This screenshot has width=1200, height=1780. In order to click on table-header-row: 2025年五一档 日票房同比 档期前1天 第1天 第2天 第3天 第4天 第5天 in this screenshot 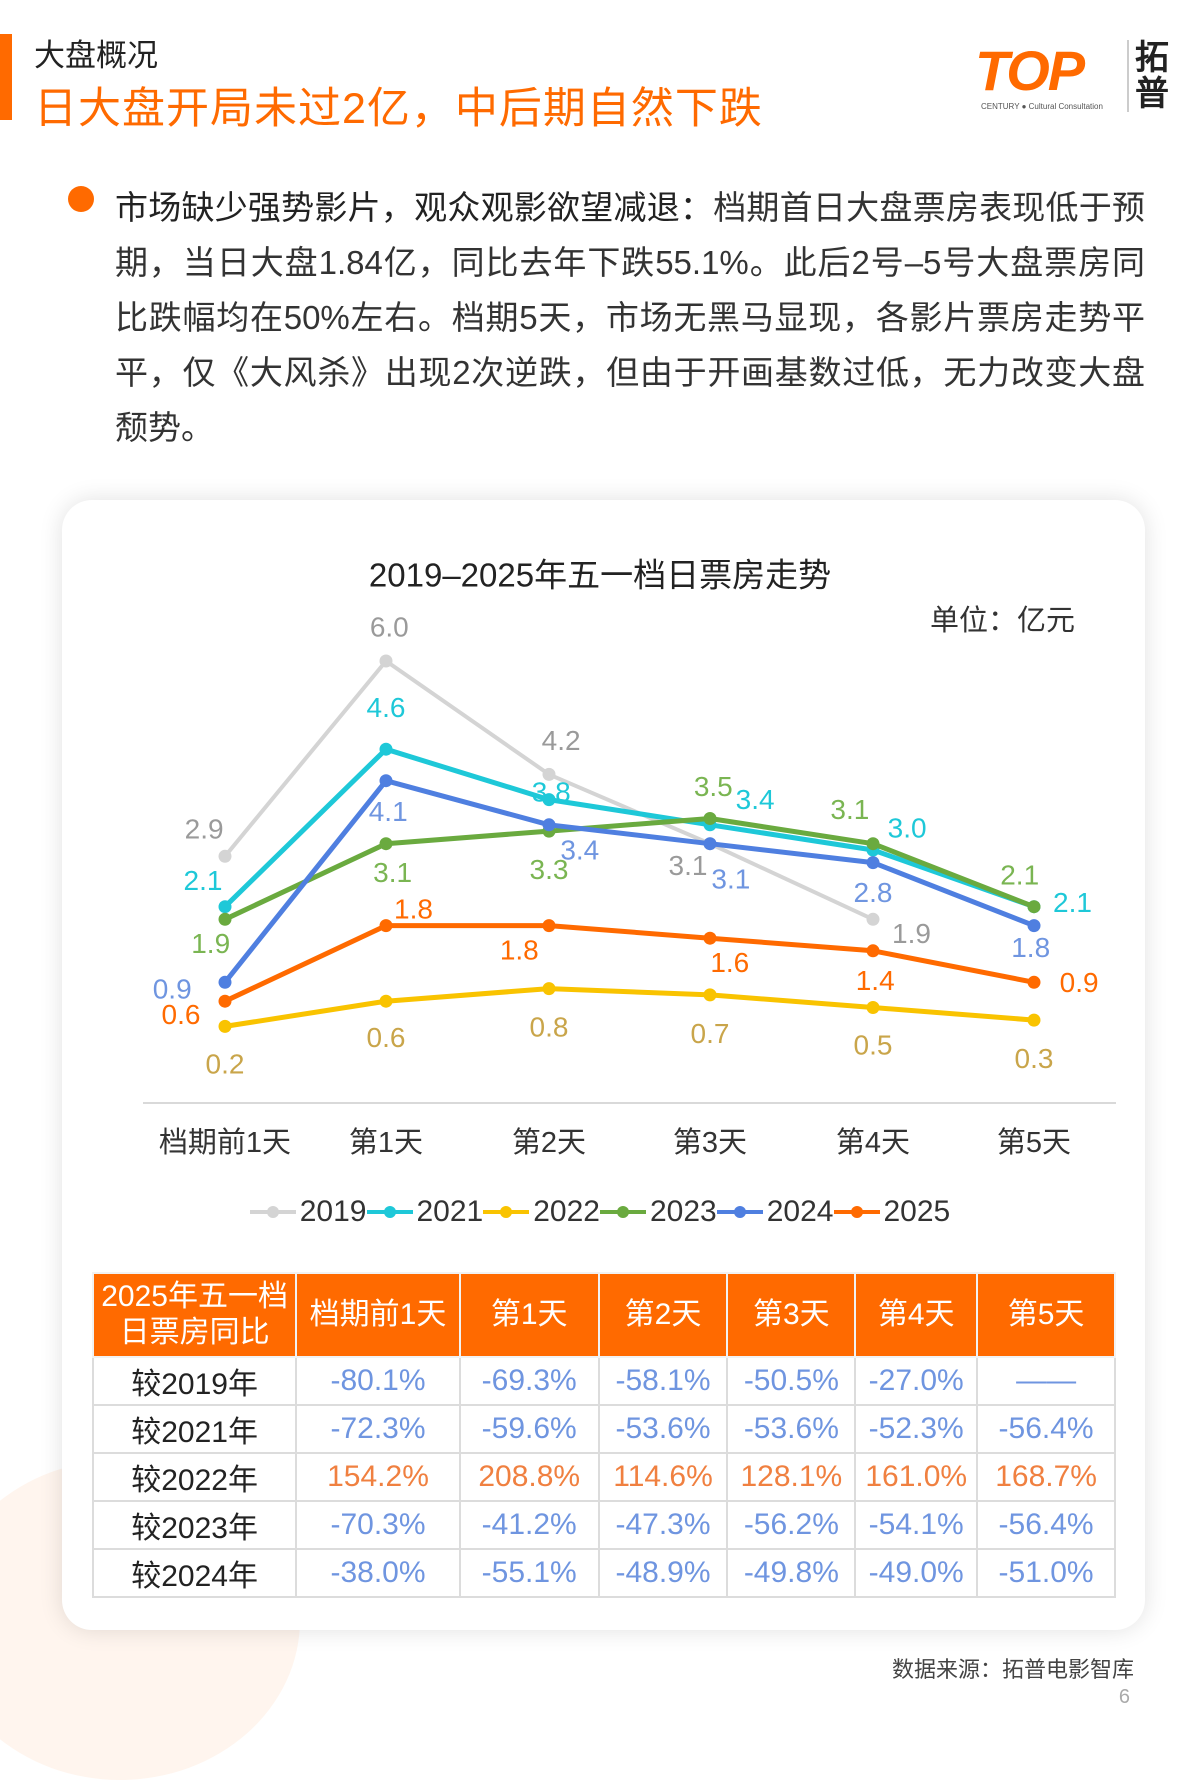, I will do `click(603, 1315)`.